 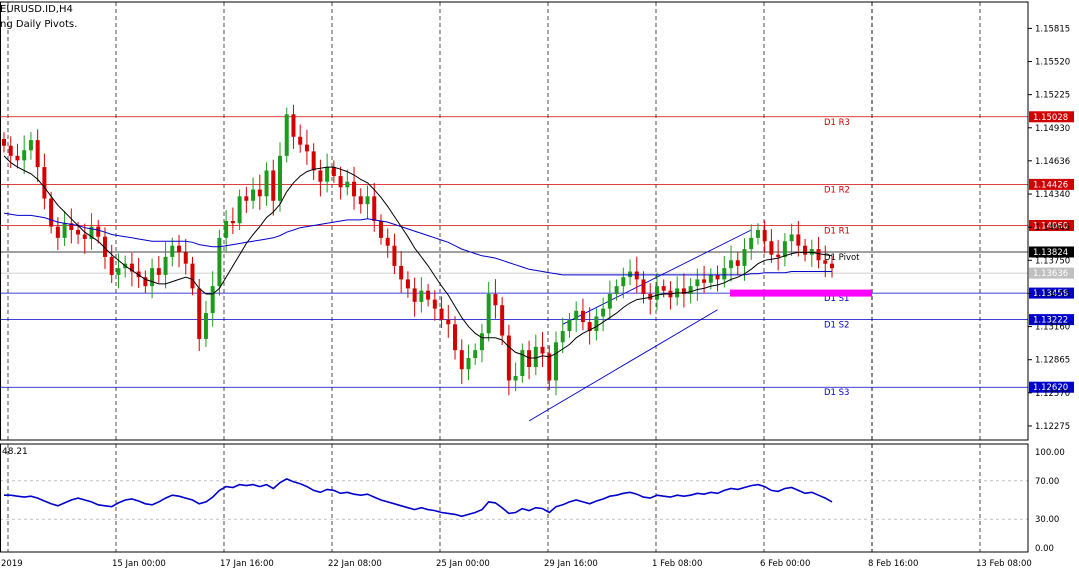 I want to click on current-price-tag: 1.13636, so click(x=1050, y=274).